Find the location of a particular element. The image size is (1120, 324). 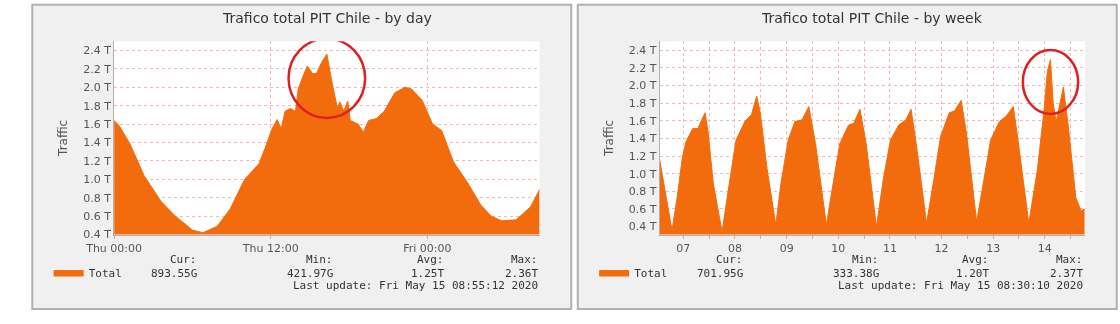

chart-title: Trafico total PIT Chile - by week is located at coordinates (872, 18).